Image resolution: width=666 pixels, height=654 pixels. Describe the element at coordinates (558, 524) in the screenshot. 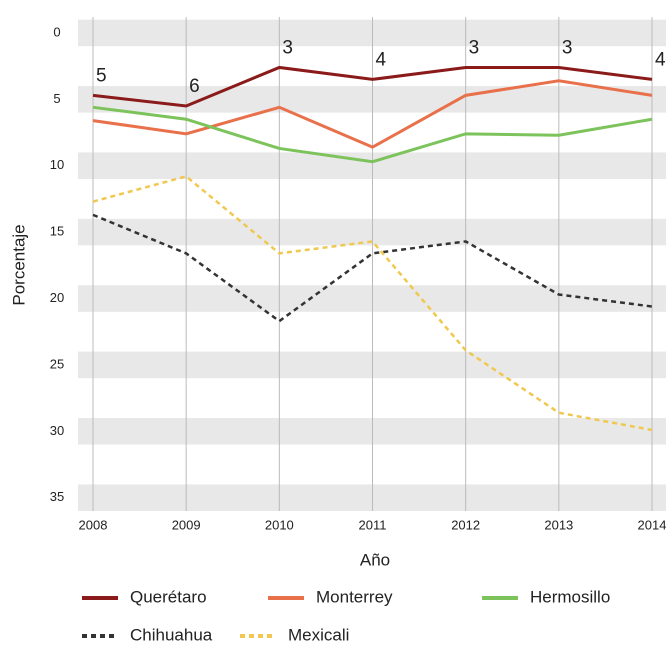

I see `x-tick-label: 2013` at that location.